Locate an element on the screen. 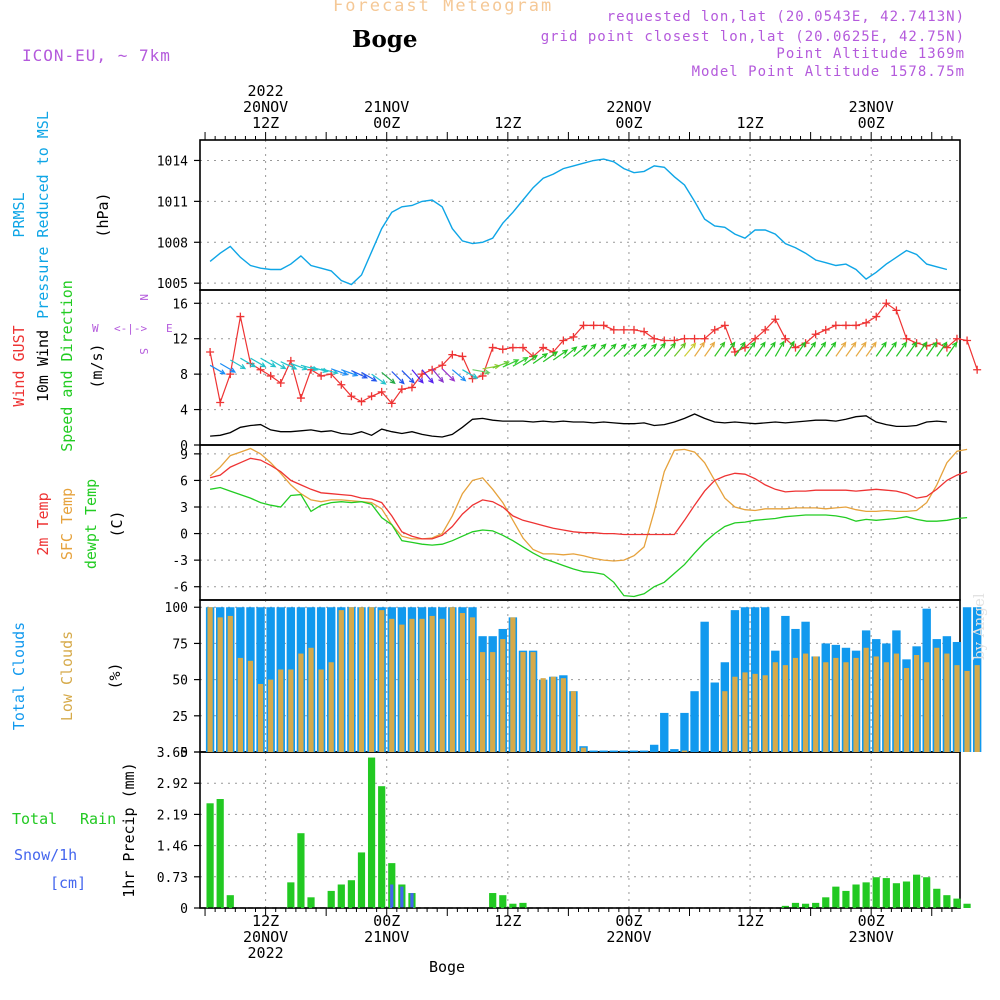  y-tick-label: 1011 is located at coordinates (172, 202).